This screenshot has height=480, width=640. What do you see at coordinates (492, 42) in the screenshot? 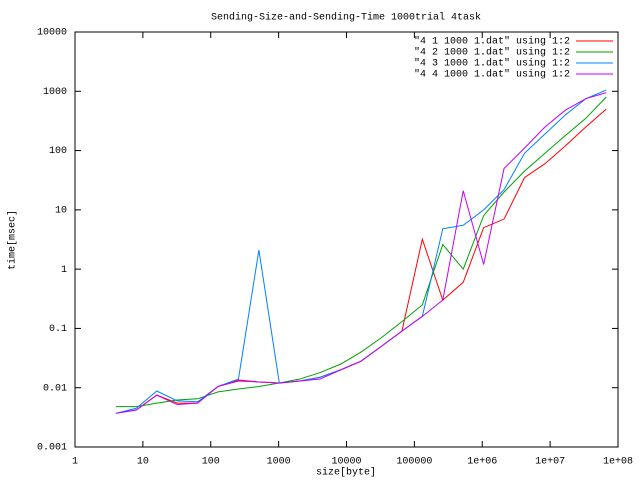
I see `legend-label: "4 1 1000 1.dat" using 1:2` at bounding box center [492, 42].